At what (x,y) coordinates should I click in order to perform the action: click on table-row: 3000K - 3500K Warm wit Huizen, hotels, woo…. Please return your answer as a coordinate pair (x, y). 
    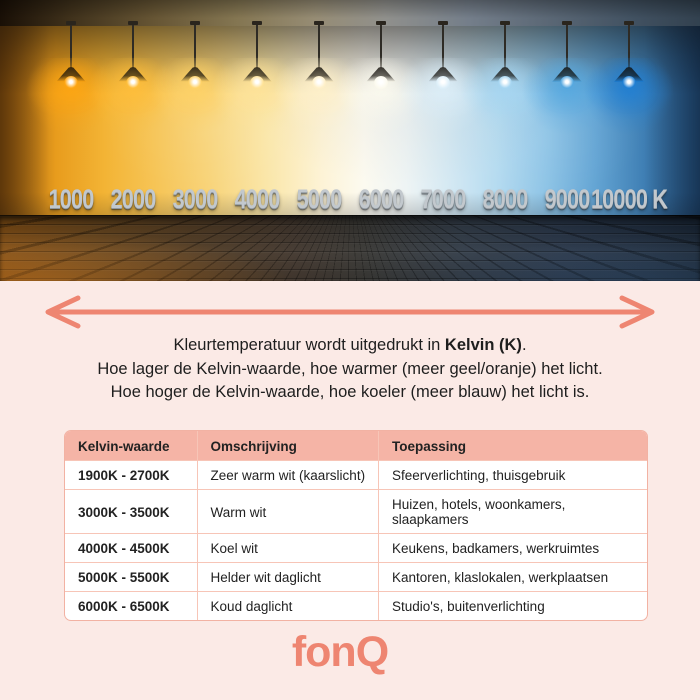
    Looking at the image, I should click on (356, 511).